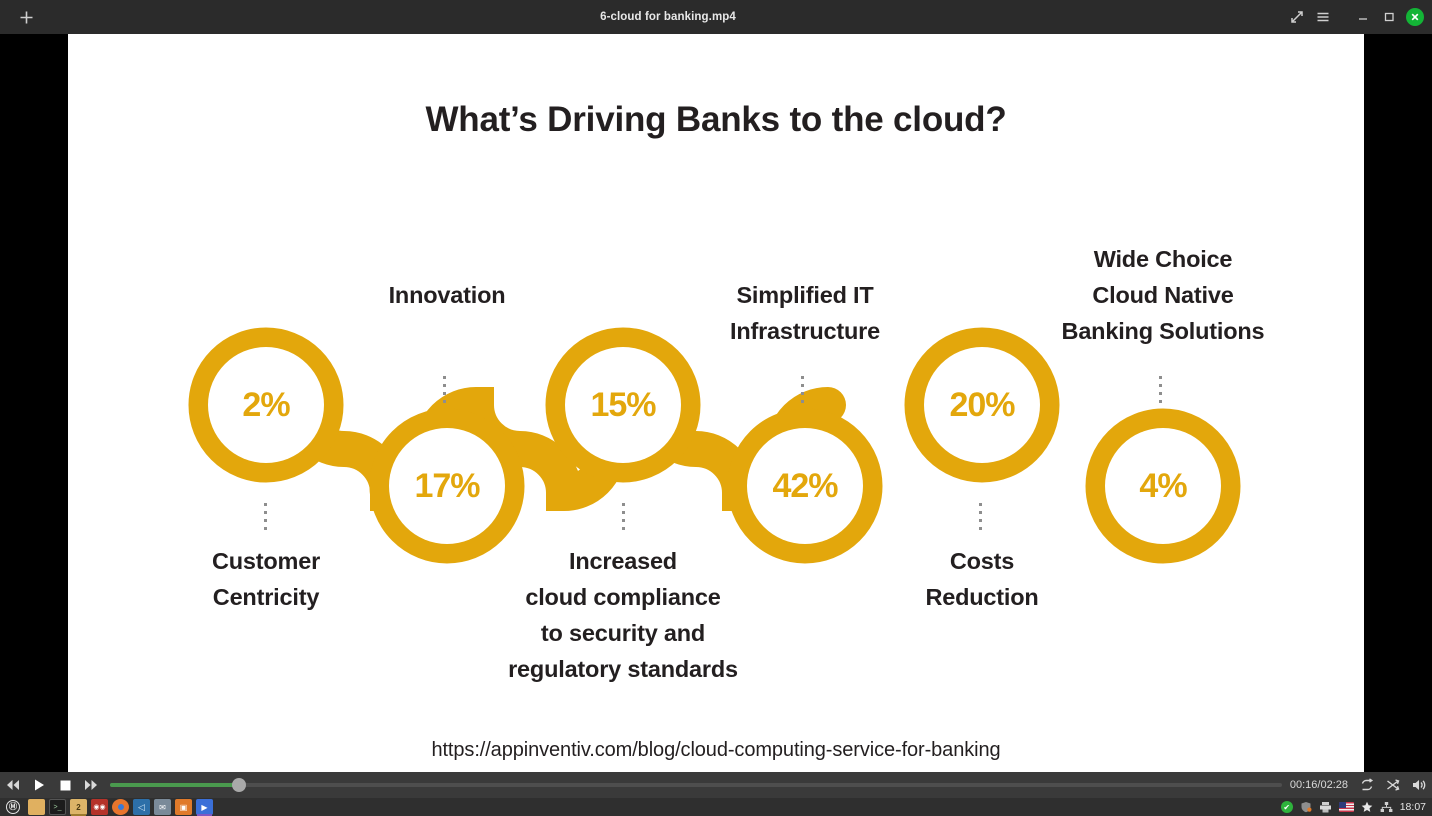  Describe the element at coordinates (1356, 807) in the screenshot. I see `system-tray: ✔` at that location.